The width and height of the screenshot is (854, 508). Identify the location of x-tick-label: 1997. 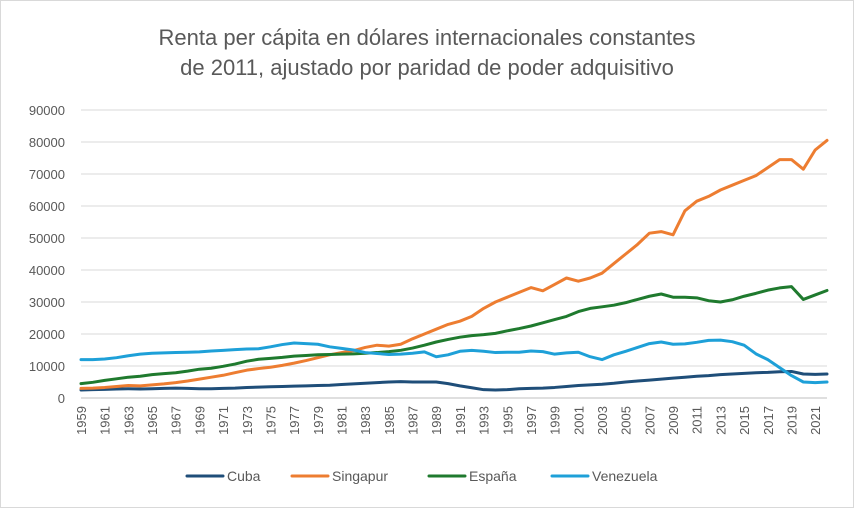
(531, 420).